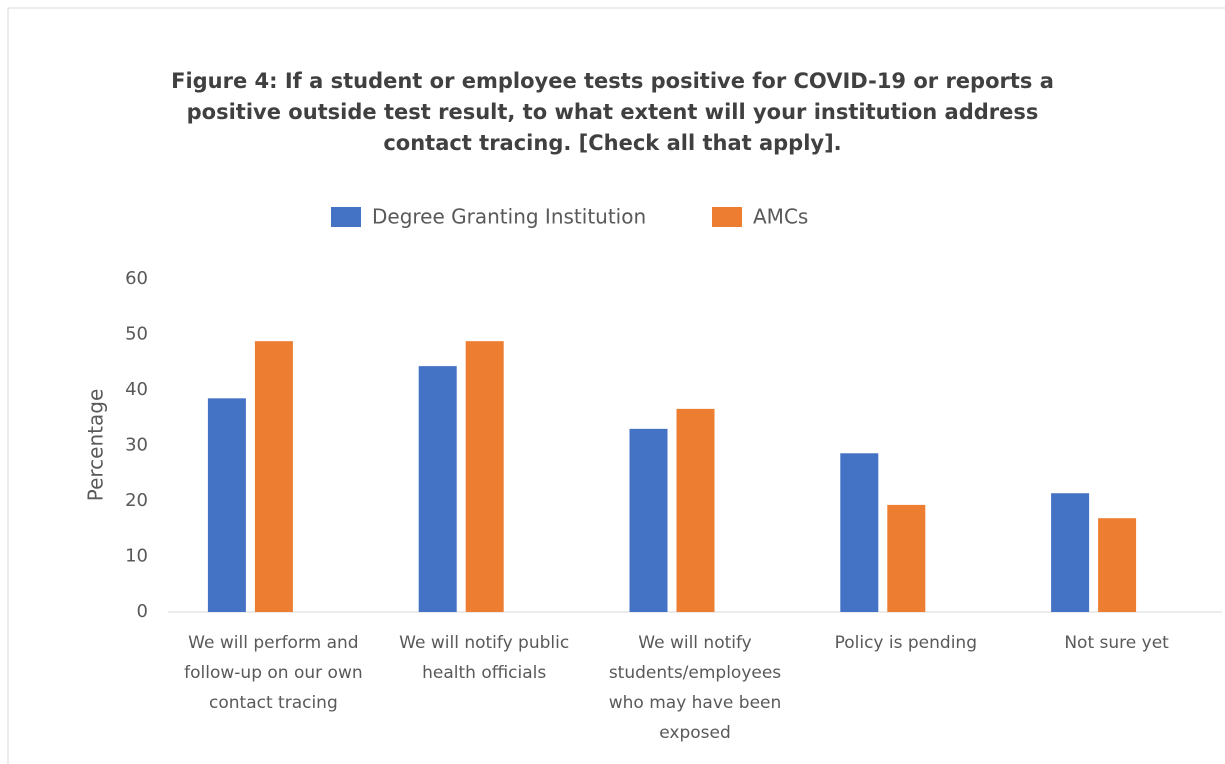  I want to click on y-tick-label: 40, so click(136, 389).